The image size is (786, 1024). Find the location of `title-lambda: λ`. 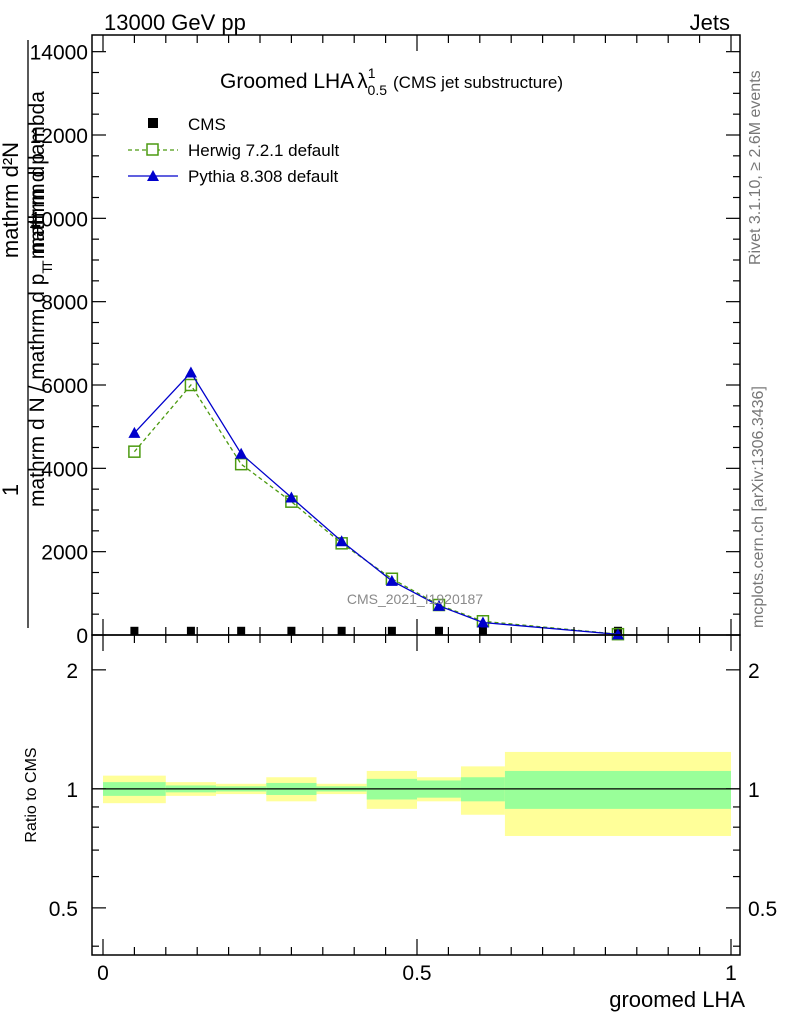

title-lambda: λ is located at coordinates (362, 81).